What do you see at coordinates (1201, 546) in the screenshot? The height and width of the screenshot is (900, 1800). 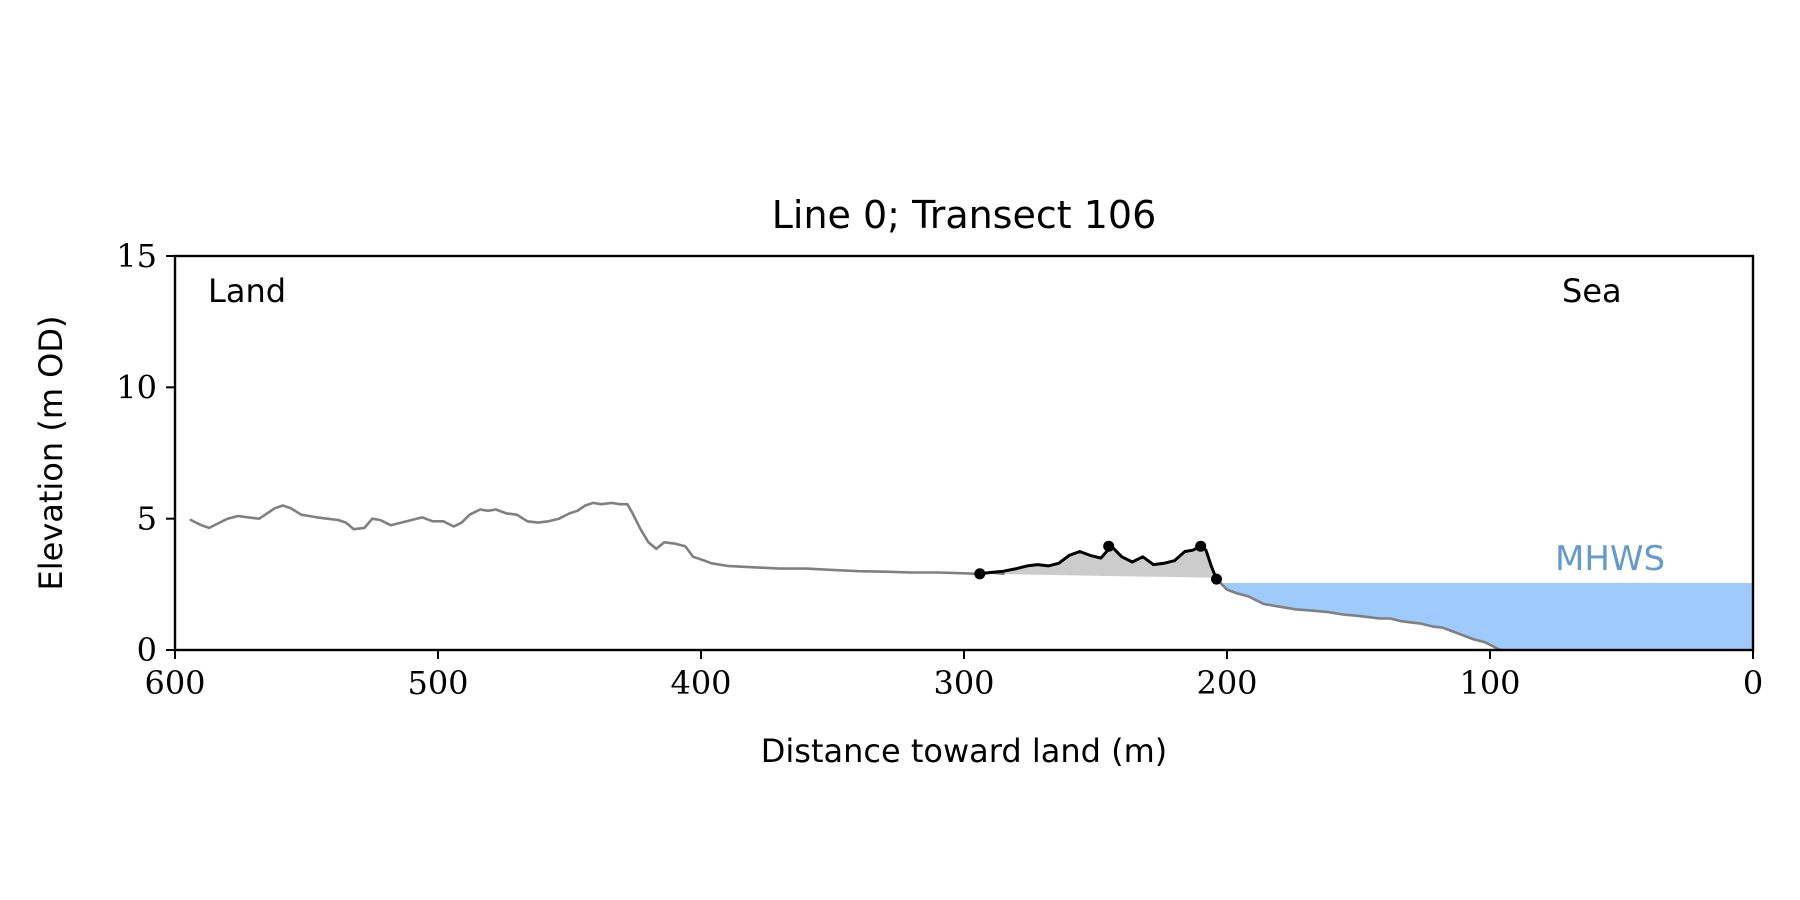 I see `dune-crest-seaward-marker` at bounding box center [1201, 546].